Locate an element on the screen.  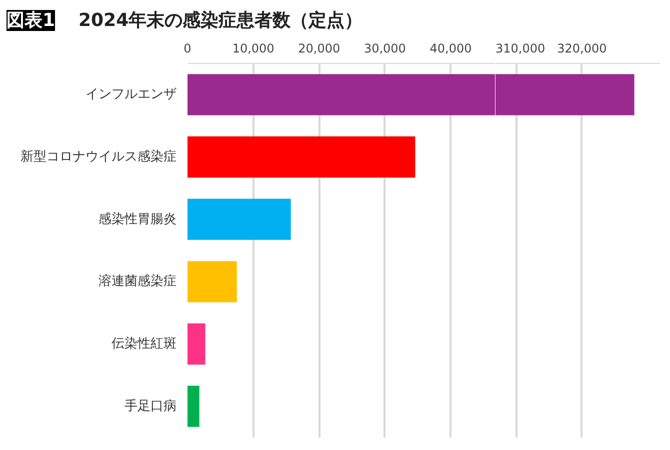
y-tick-label: インフルエンザ is located at coordinates (131, 94).